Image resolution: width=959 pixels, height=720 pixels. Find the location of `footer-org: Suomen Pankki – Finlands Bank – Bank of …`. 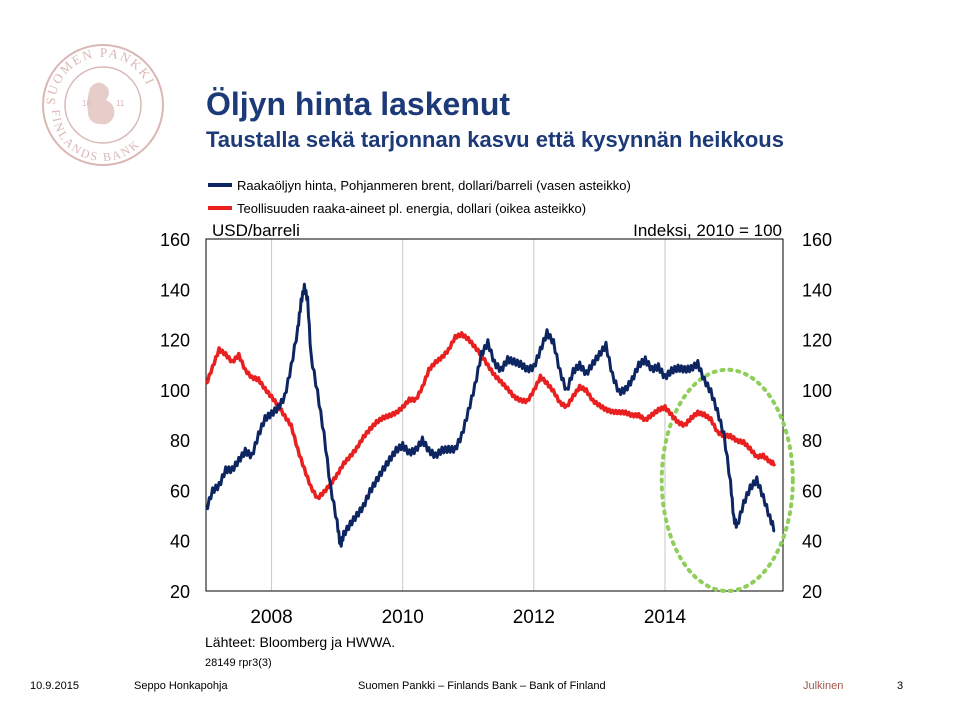

footer-org: Suomen Pankki – Finlands Bank – Bank of … is located at coordinates (482, 686).